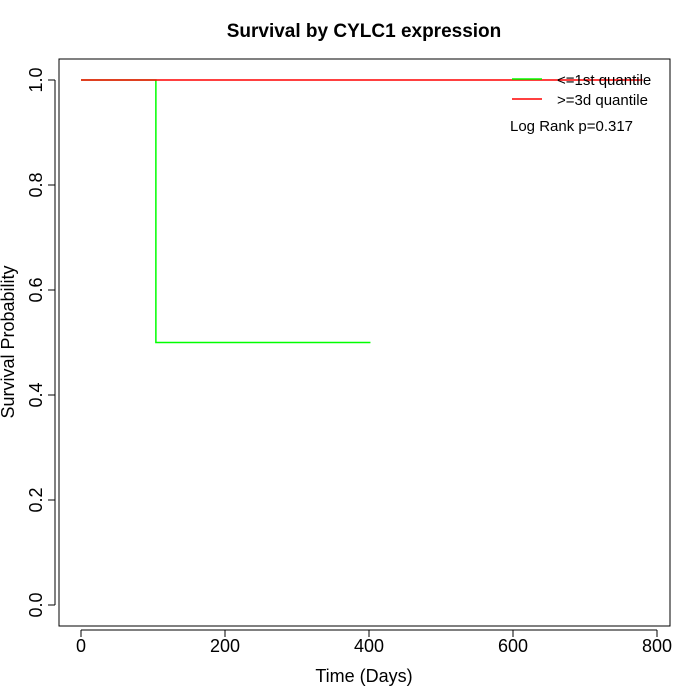 This screenshot has height=700, width=700. I want to click on y-tick-label: 0.6, so click(36, 289).